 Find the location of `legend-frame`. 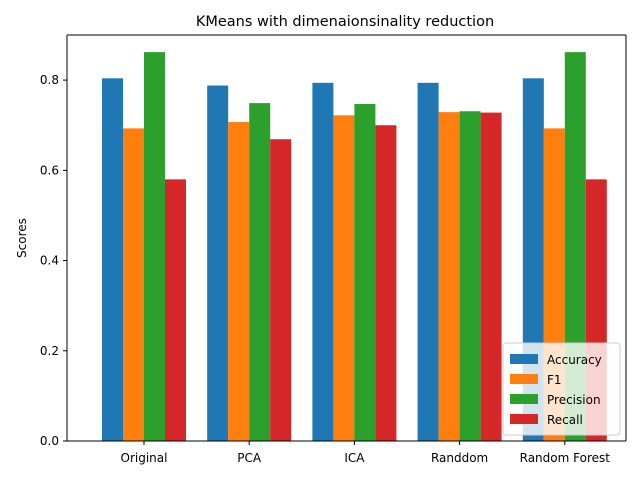

legend-frame is located at coordinates (561, 389).